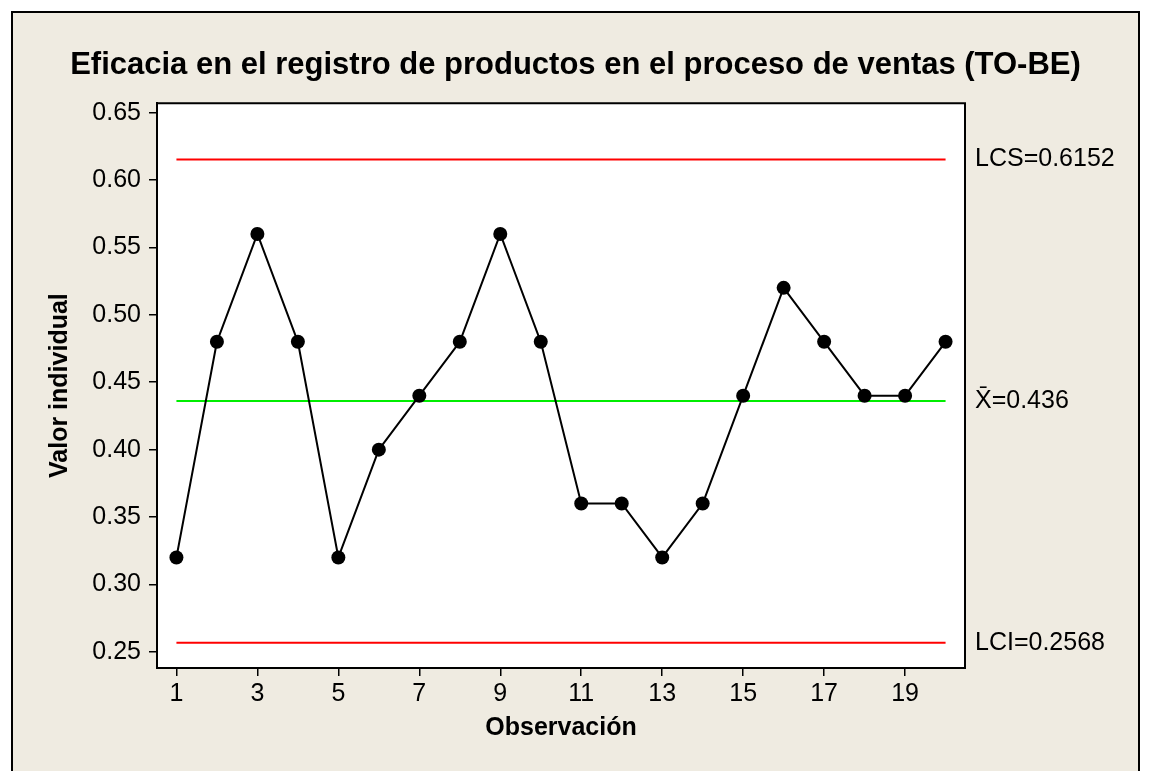  What do you see at coordinates (743, 691) in the screenshot?
I see `x-tick-label: 15` at bounding box center [743, 691].